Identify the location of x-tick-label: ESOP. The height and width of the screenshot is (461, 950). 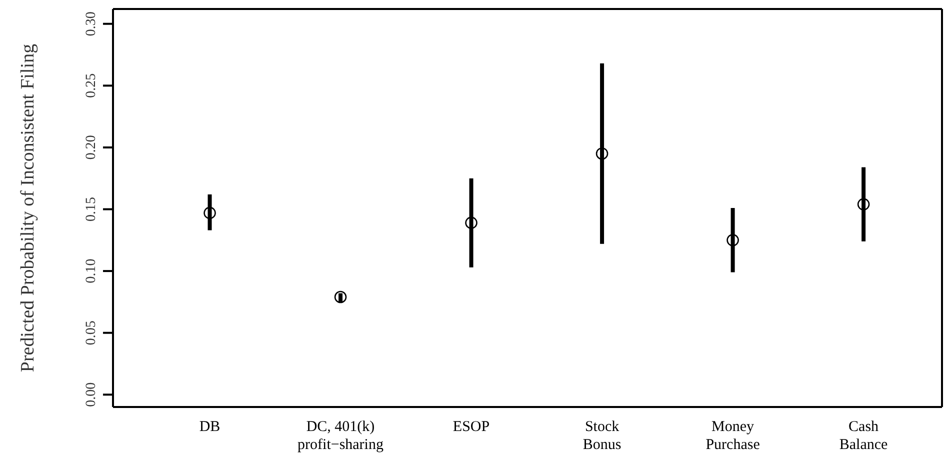
(471, 427).